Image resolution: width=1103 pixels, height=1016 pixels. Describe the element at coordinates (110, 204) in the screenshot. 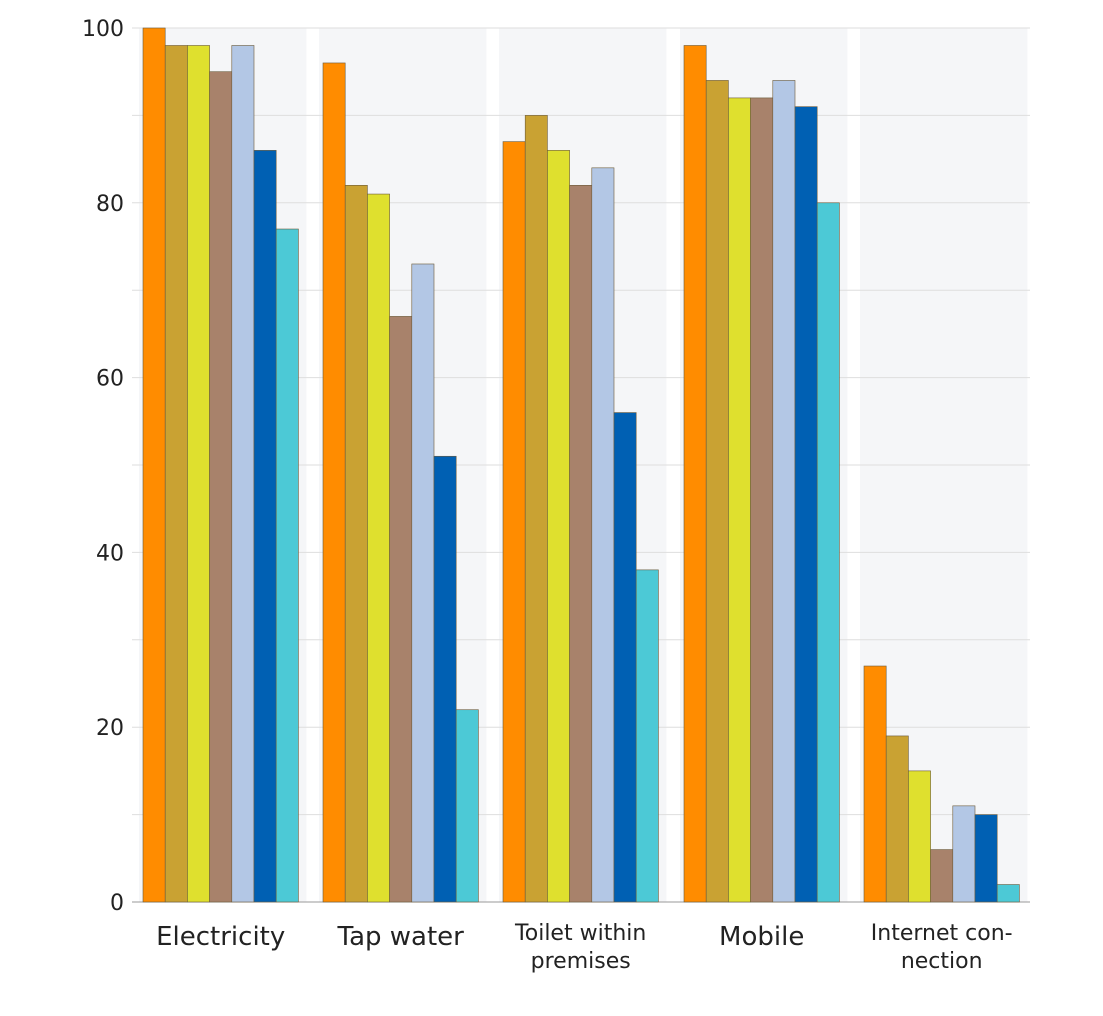

I see `y-tick-label: 80` at that location.